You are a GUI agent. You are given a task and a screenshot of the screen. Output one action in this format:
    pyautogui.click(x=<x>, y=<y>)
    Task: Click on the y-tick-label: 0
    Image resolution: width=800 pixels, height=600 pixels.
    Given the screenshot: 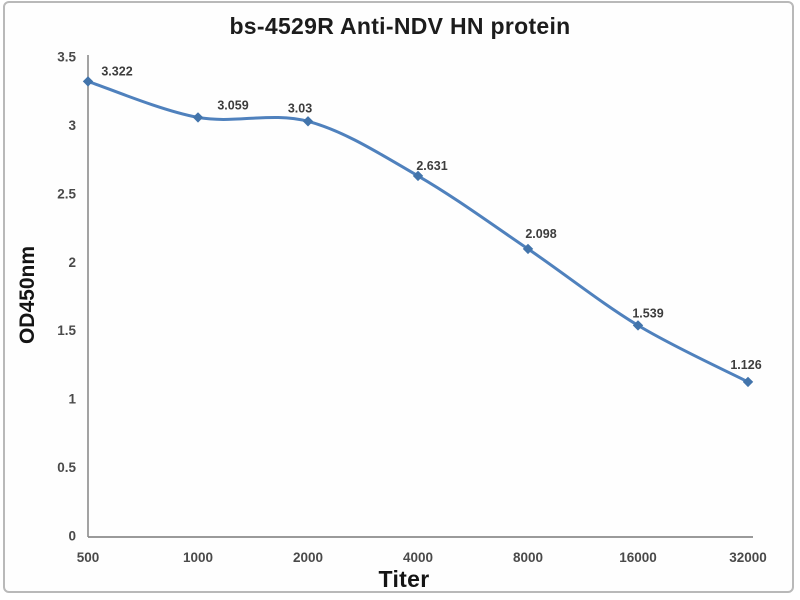 What is the action you would take?
    pyautogui.click(x=72, y=536)
    